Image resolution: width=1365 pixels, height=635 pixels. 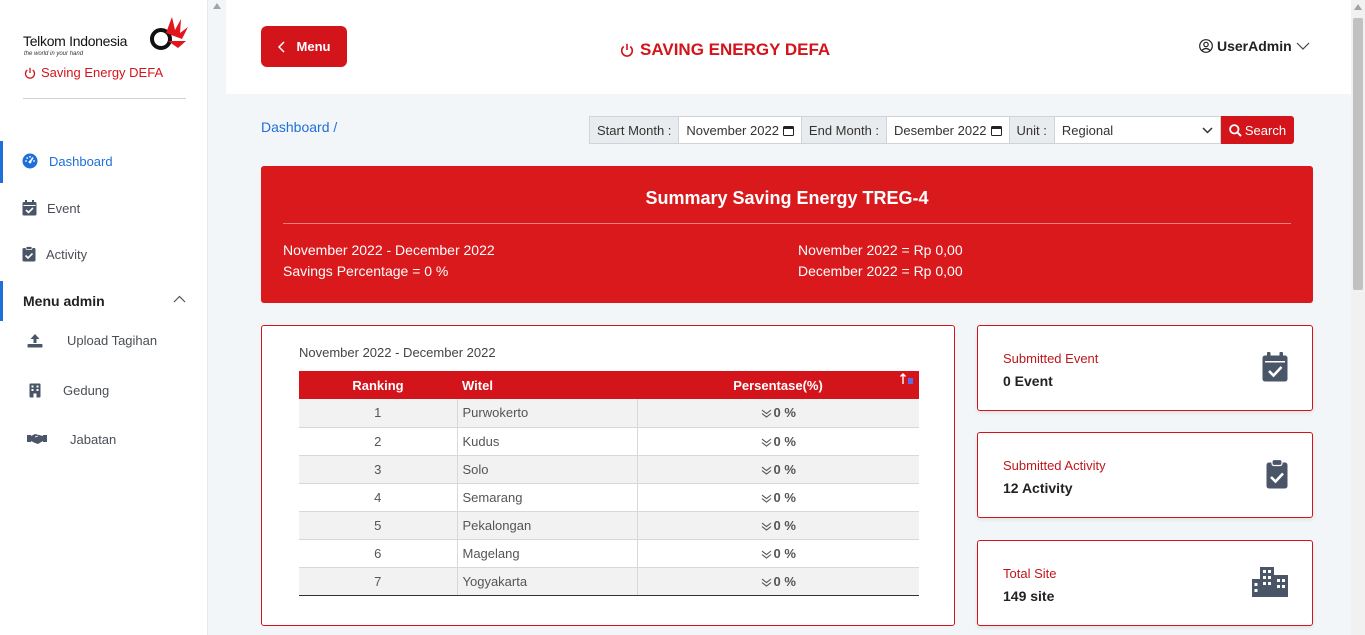 What do you see at coordinates (1029, 596) in the screenshot?
I see `stat-value: 149 site` at bounding box center [1029, 596].